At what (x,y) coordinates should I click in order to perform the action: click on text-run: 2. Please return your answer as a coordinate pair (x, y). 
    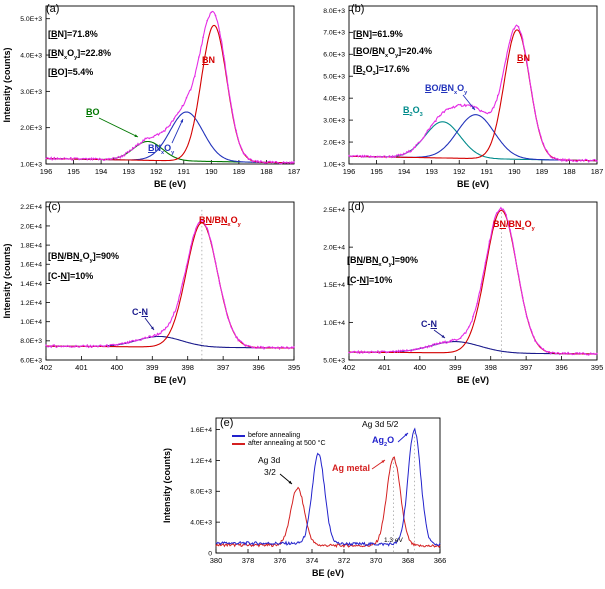
    Looking at the image, I should click on (411, 114).